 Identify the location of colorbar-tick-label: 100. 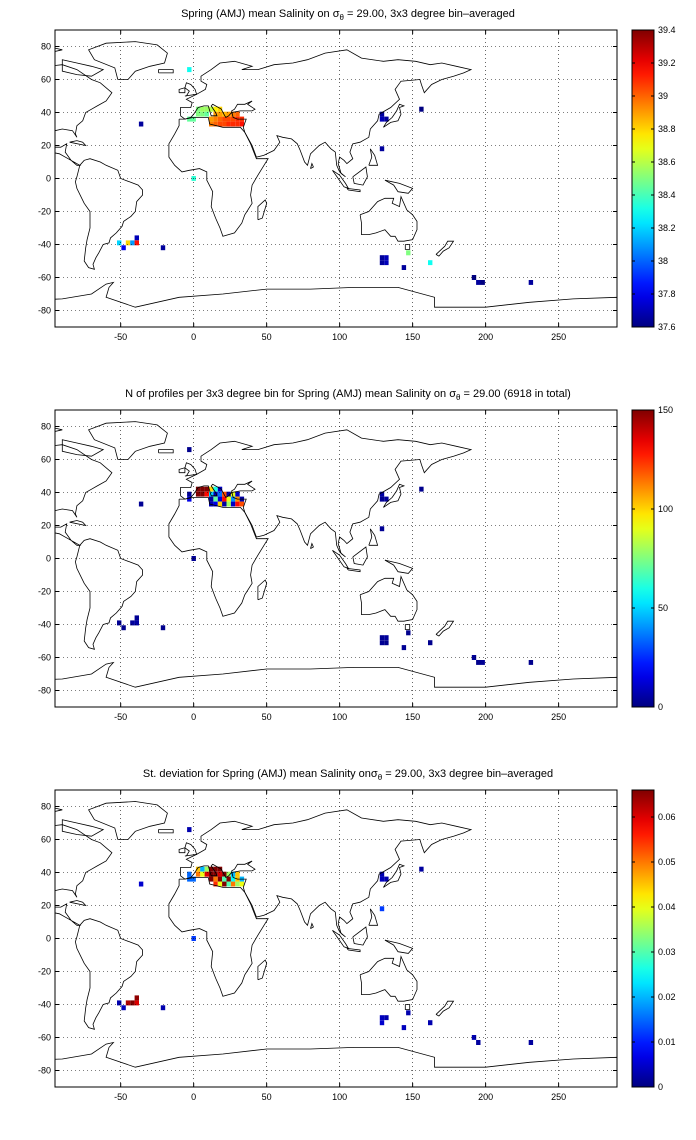
(665, 509).